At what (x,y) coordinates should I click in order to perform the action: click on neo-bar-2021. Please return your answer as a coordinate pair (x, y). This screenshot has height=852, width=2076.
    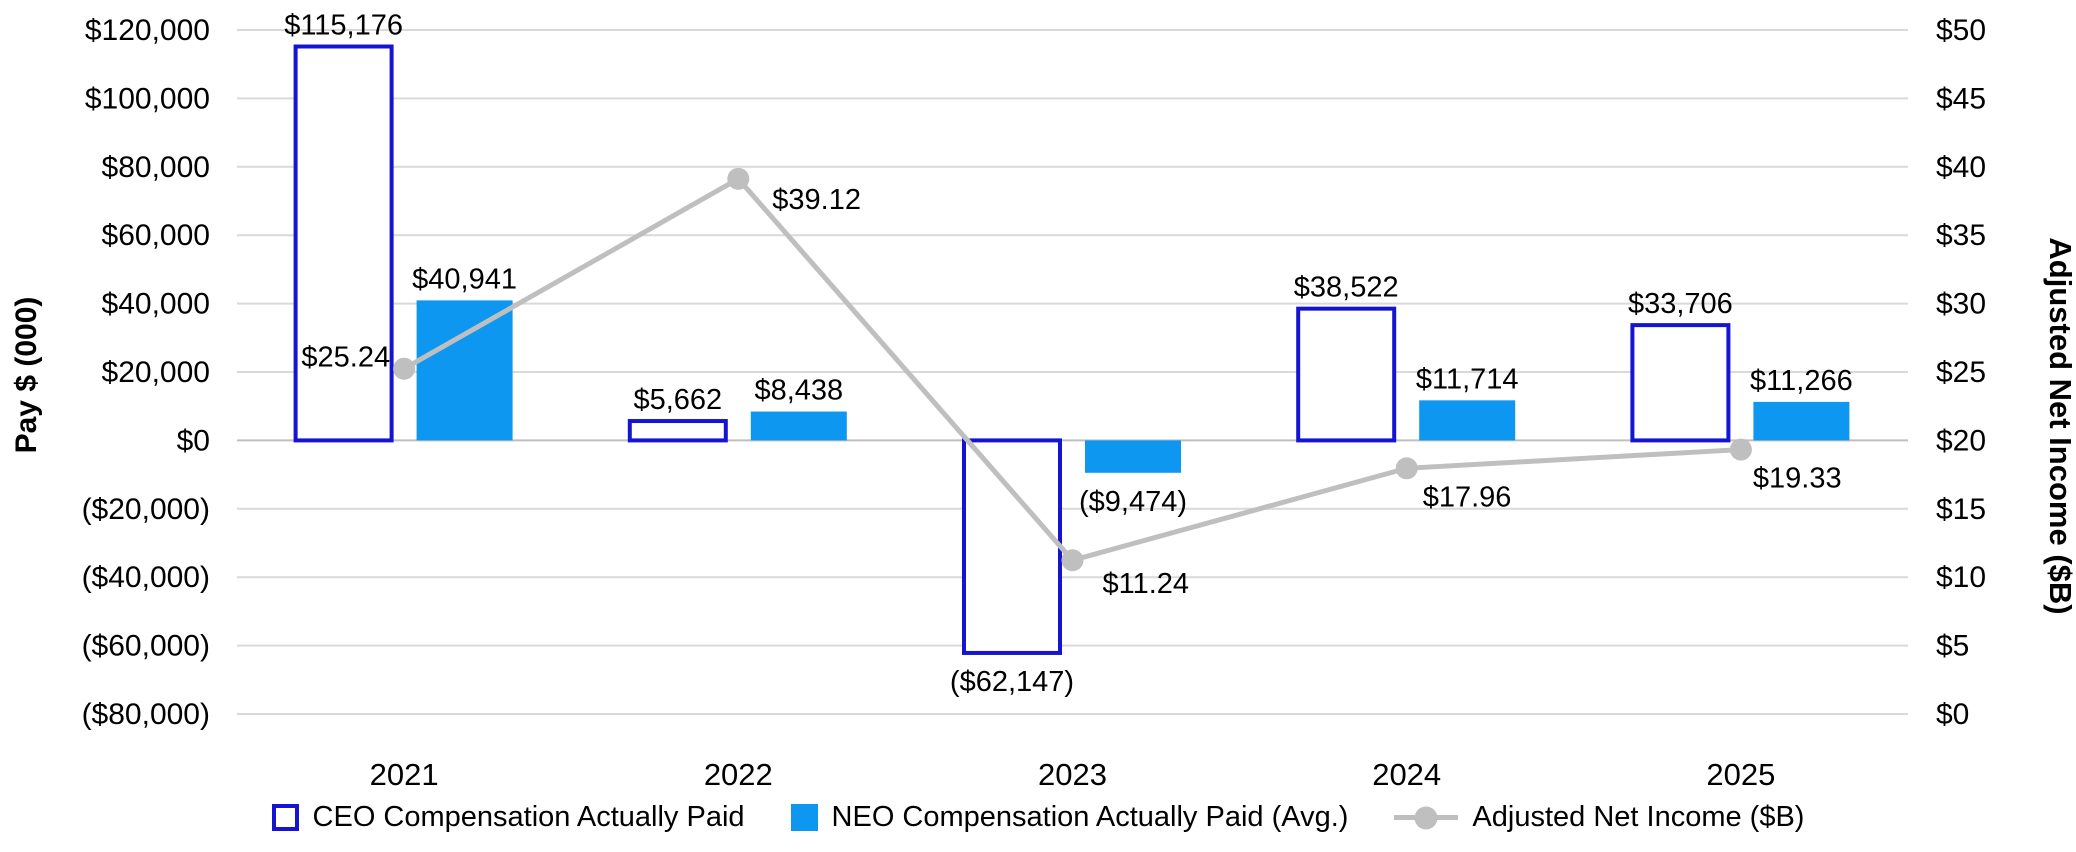
    Looking at the image, I should click on (464, 370).